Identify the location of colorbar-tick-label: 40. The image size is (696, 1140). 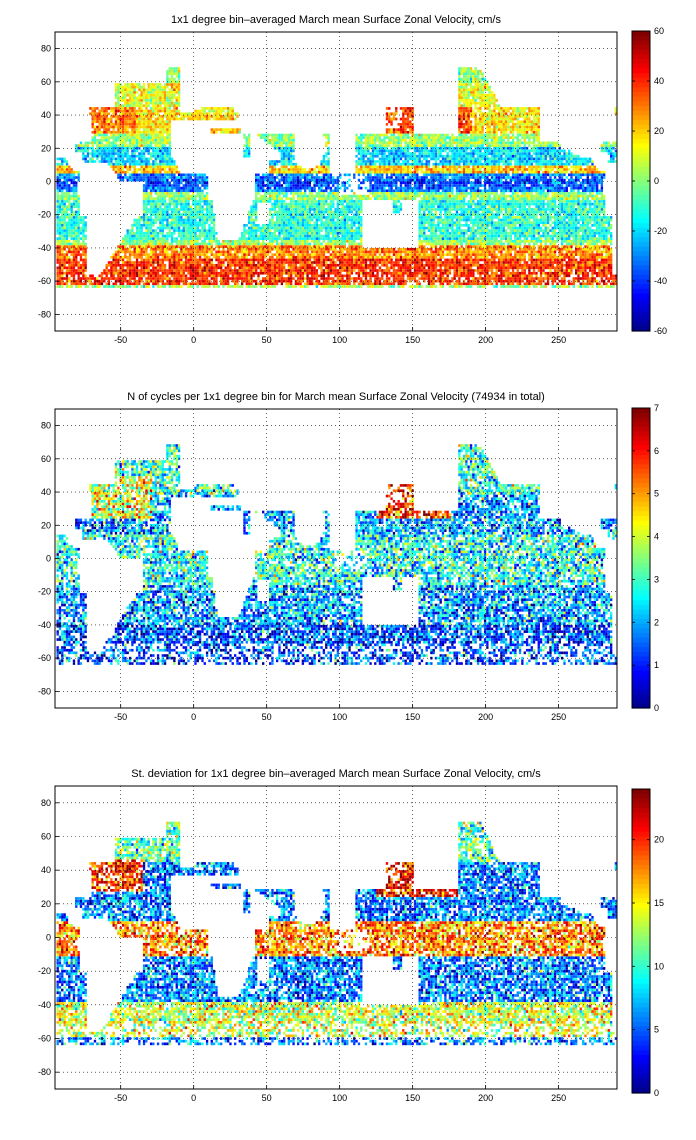
(659, 81).